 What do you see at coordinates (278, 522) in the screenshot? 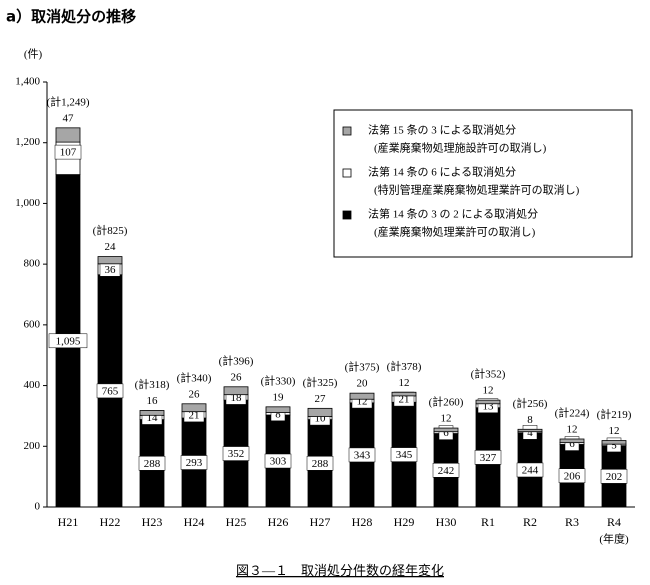
I see `x-tick-label: H26` at bounding box center [278, 522].